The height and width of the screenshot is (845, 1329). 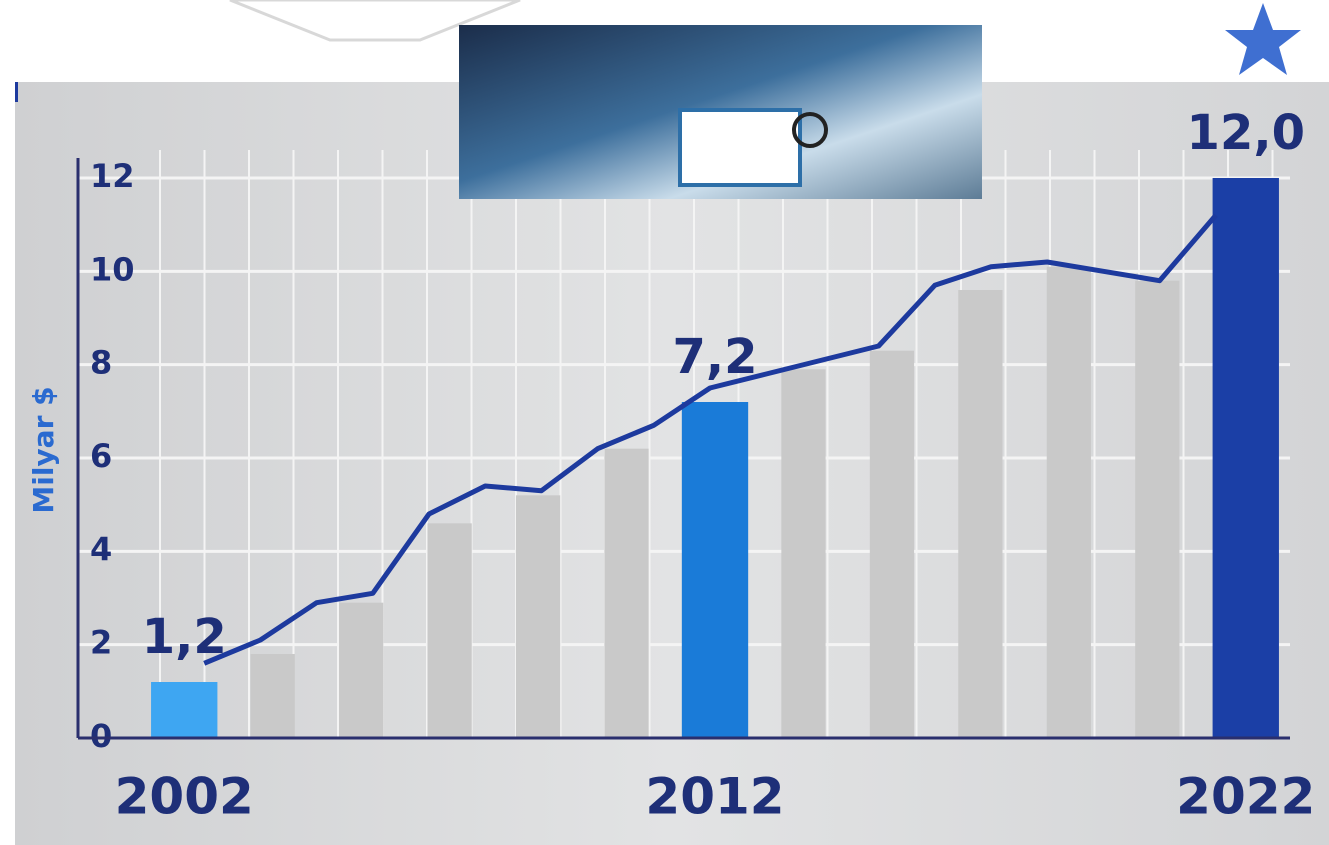 I want to click on top-tab, so click(x=375, y=21).